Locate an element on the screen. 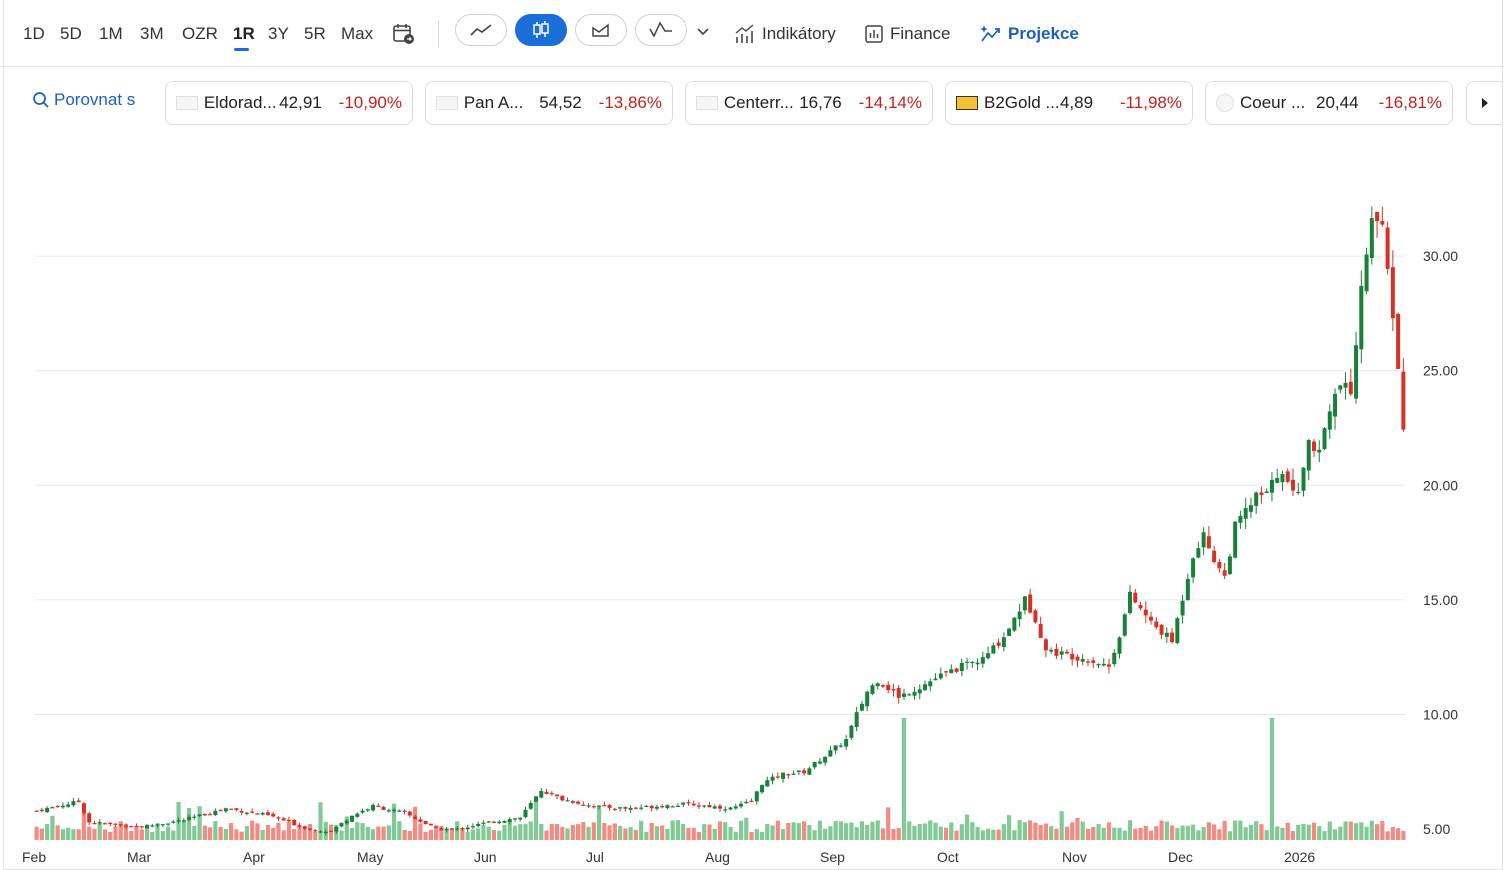  chip-change: -14,14% is located at coordinates (890, 102).